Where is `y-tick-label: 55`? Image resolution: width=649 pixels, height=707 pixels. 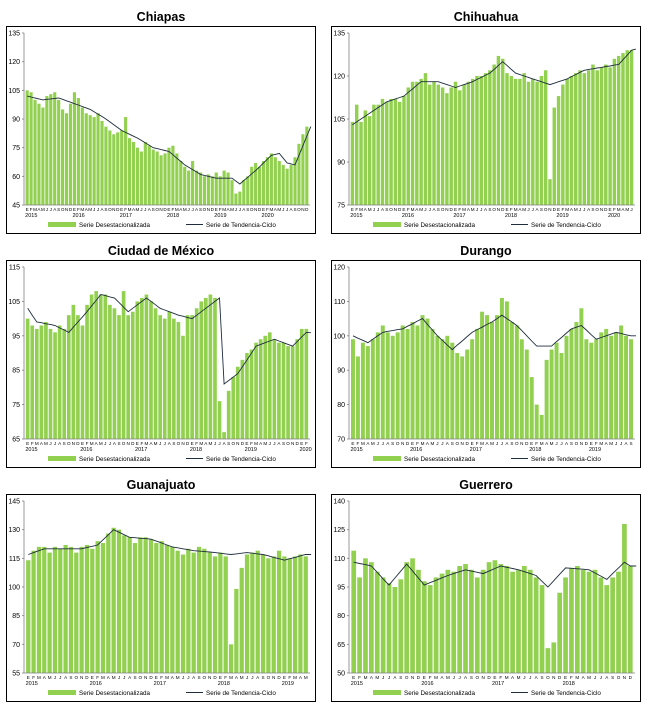 y-tick-label: 55 is located at coordinates (16, 674).